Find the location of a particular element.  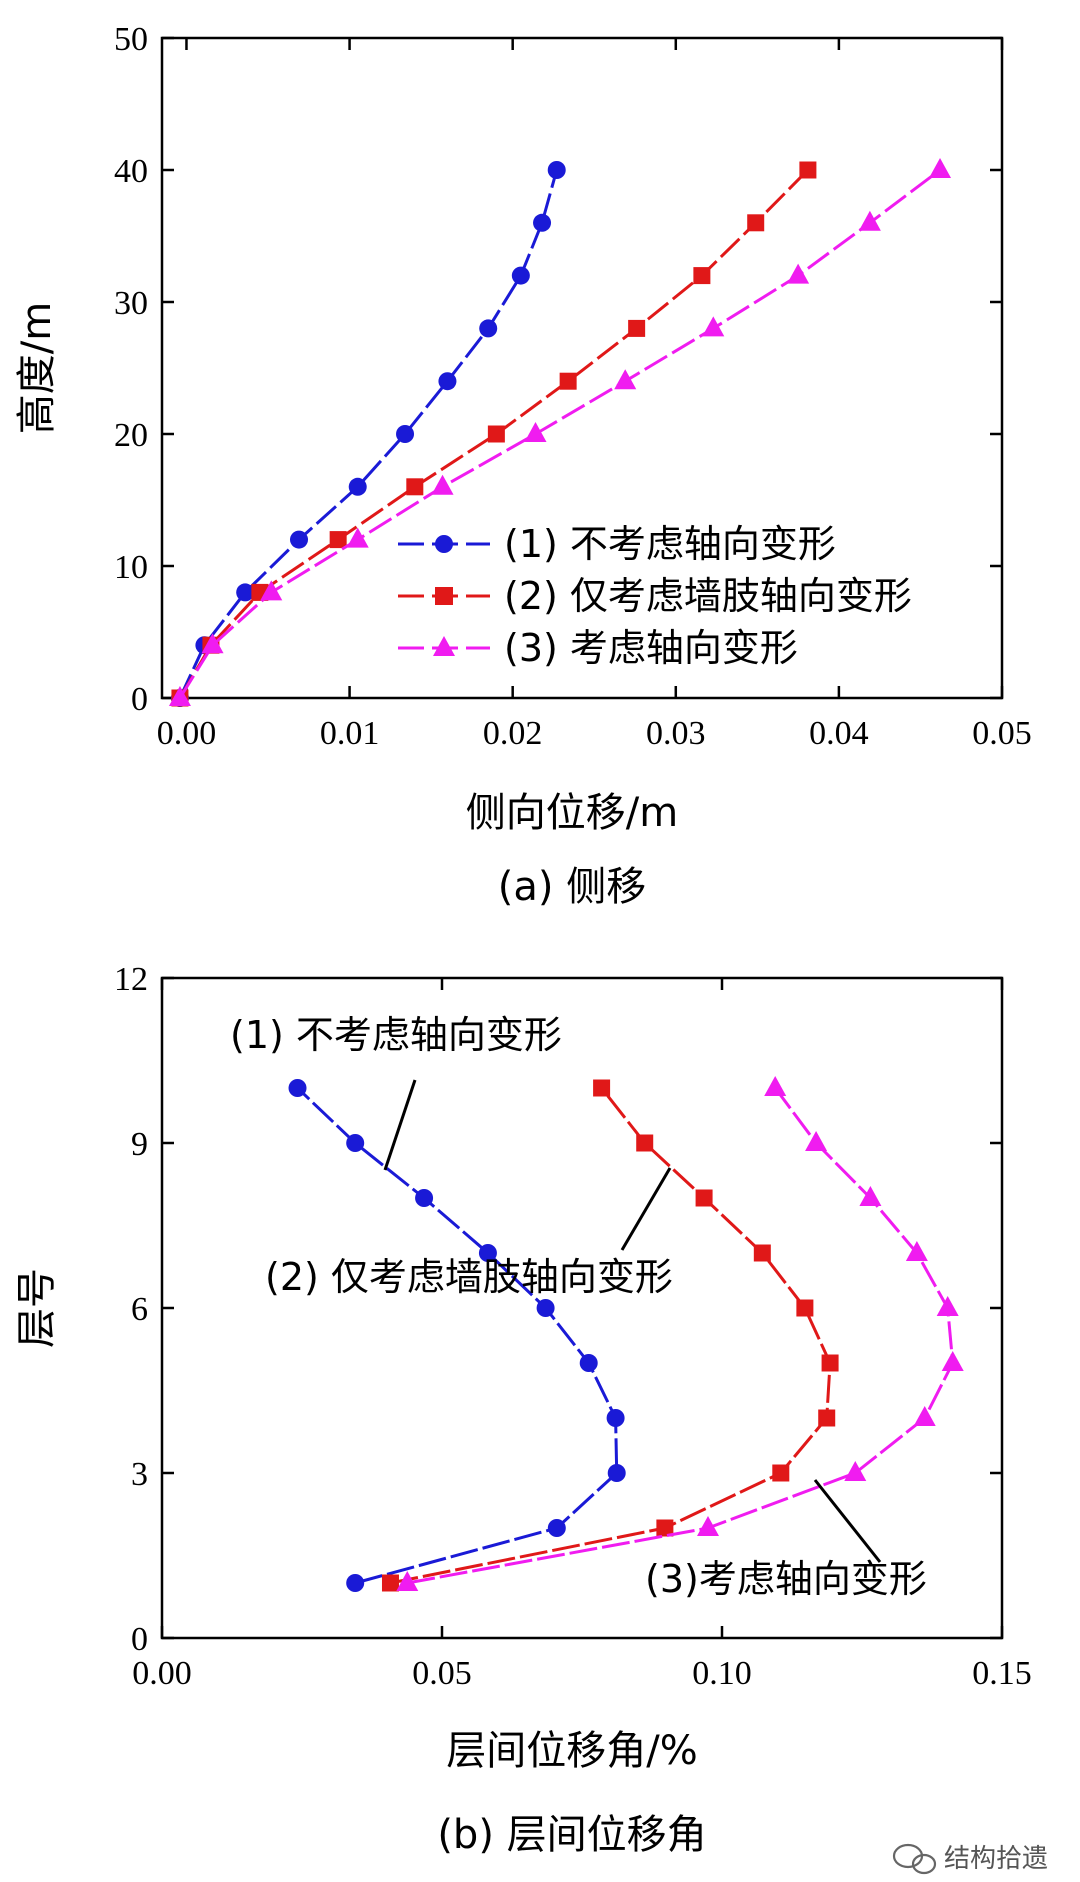

chart-b-ytick-label: 3 is located at coordinates (139, 1474).